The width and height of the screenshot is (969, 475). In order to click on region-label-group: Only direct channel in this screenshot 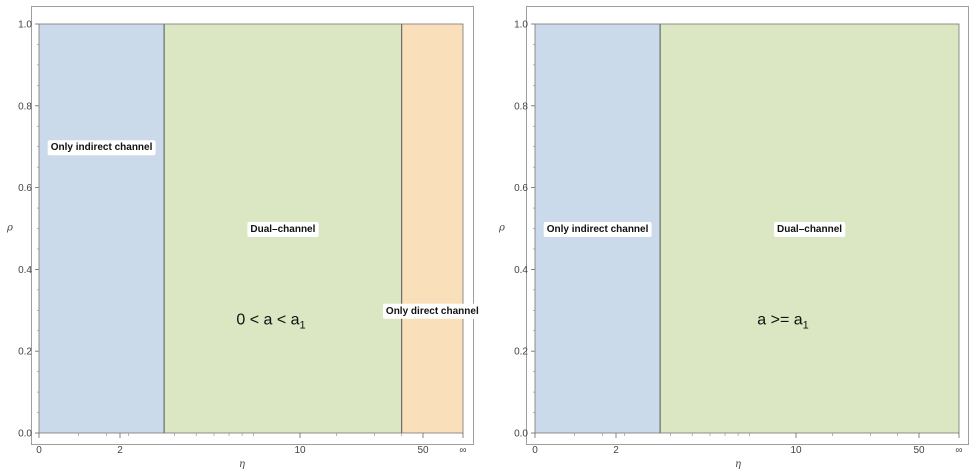, I will do `click(432, 311)`.